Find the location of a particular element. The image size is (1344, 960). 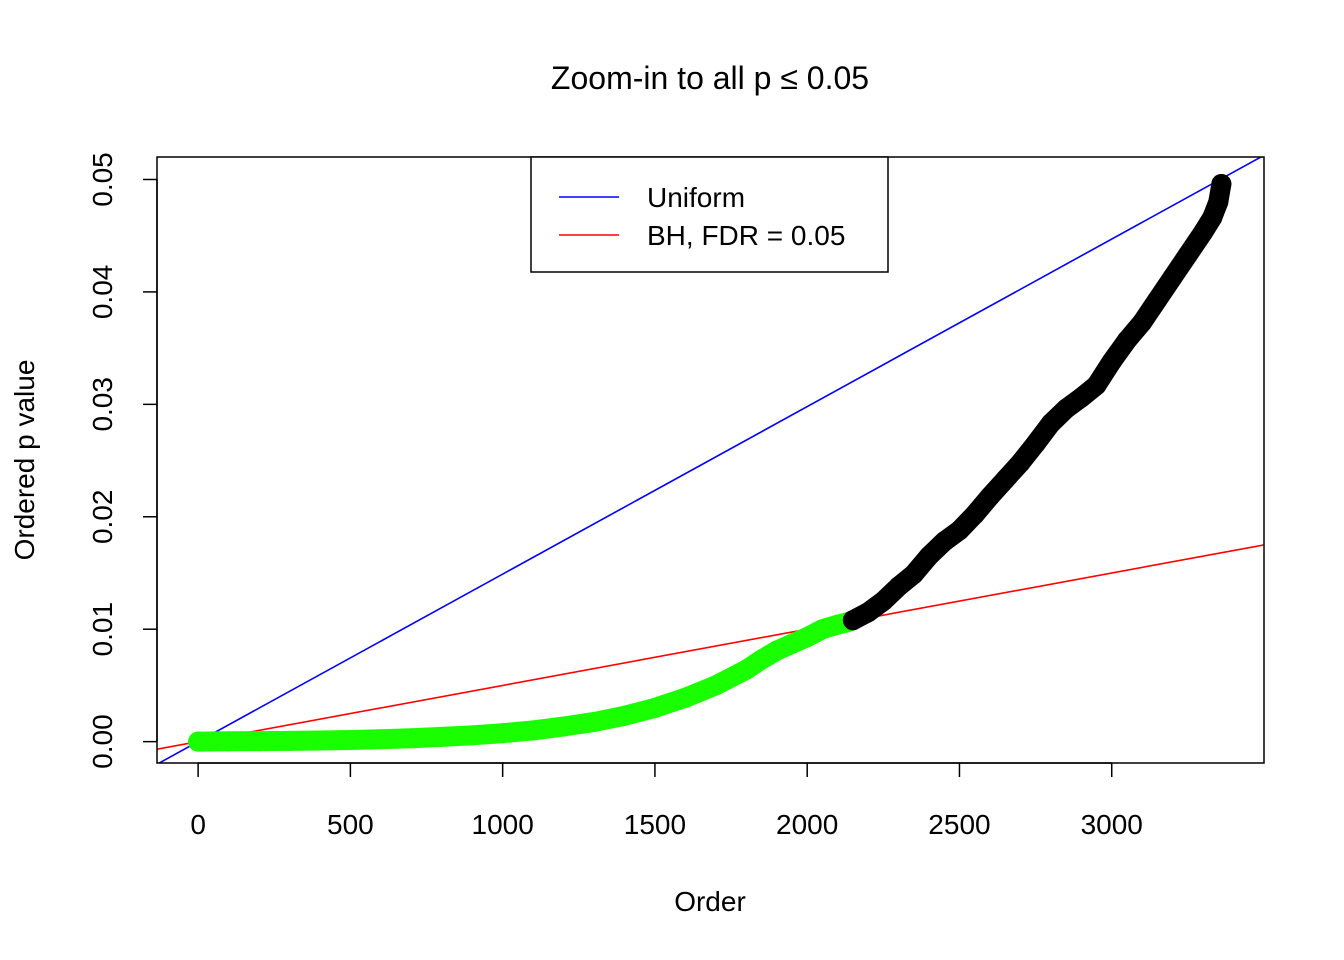

y-axis: 0.00 0.01 0.02 0.03 0.04 0.05 is located at coordinates (122, 460).